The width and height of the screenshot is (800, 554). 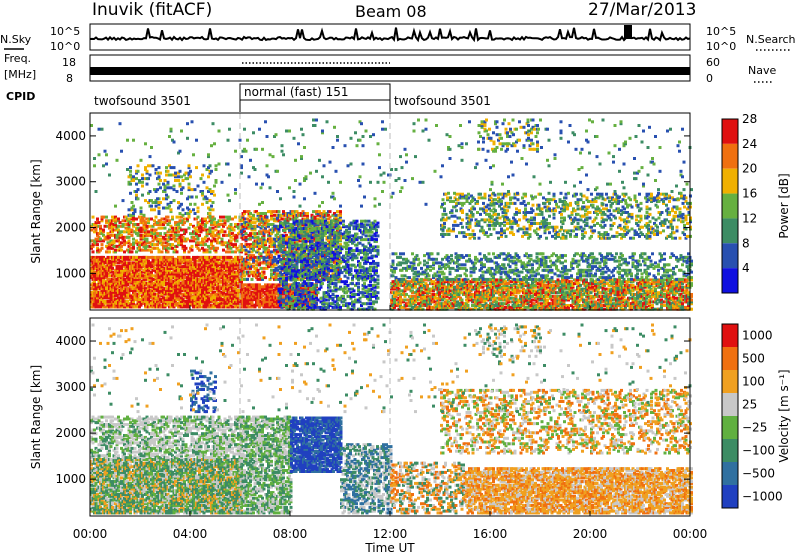 What do you see at coordinates (771, 39) in the screenshot?
I see `nsearch-label: N.Search` at bounding box center [771, 39].